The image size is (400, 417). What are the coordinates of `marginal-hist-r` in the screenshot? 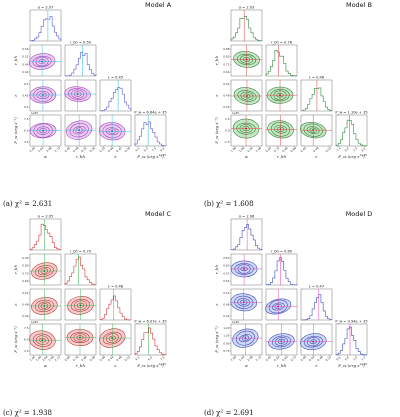 It's located at (80, 269).